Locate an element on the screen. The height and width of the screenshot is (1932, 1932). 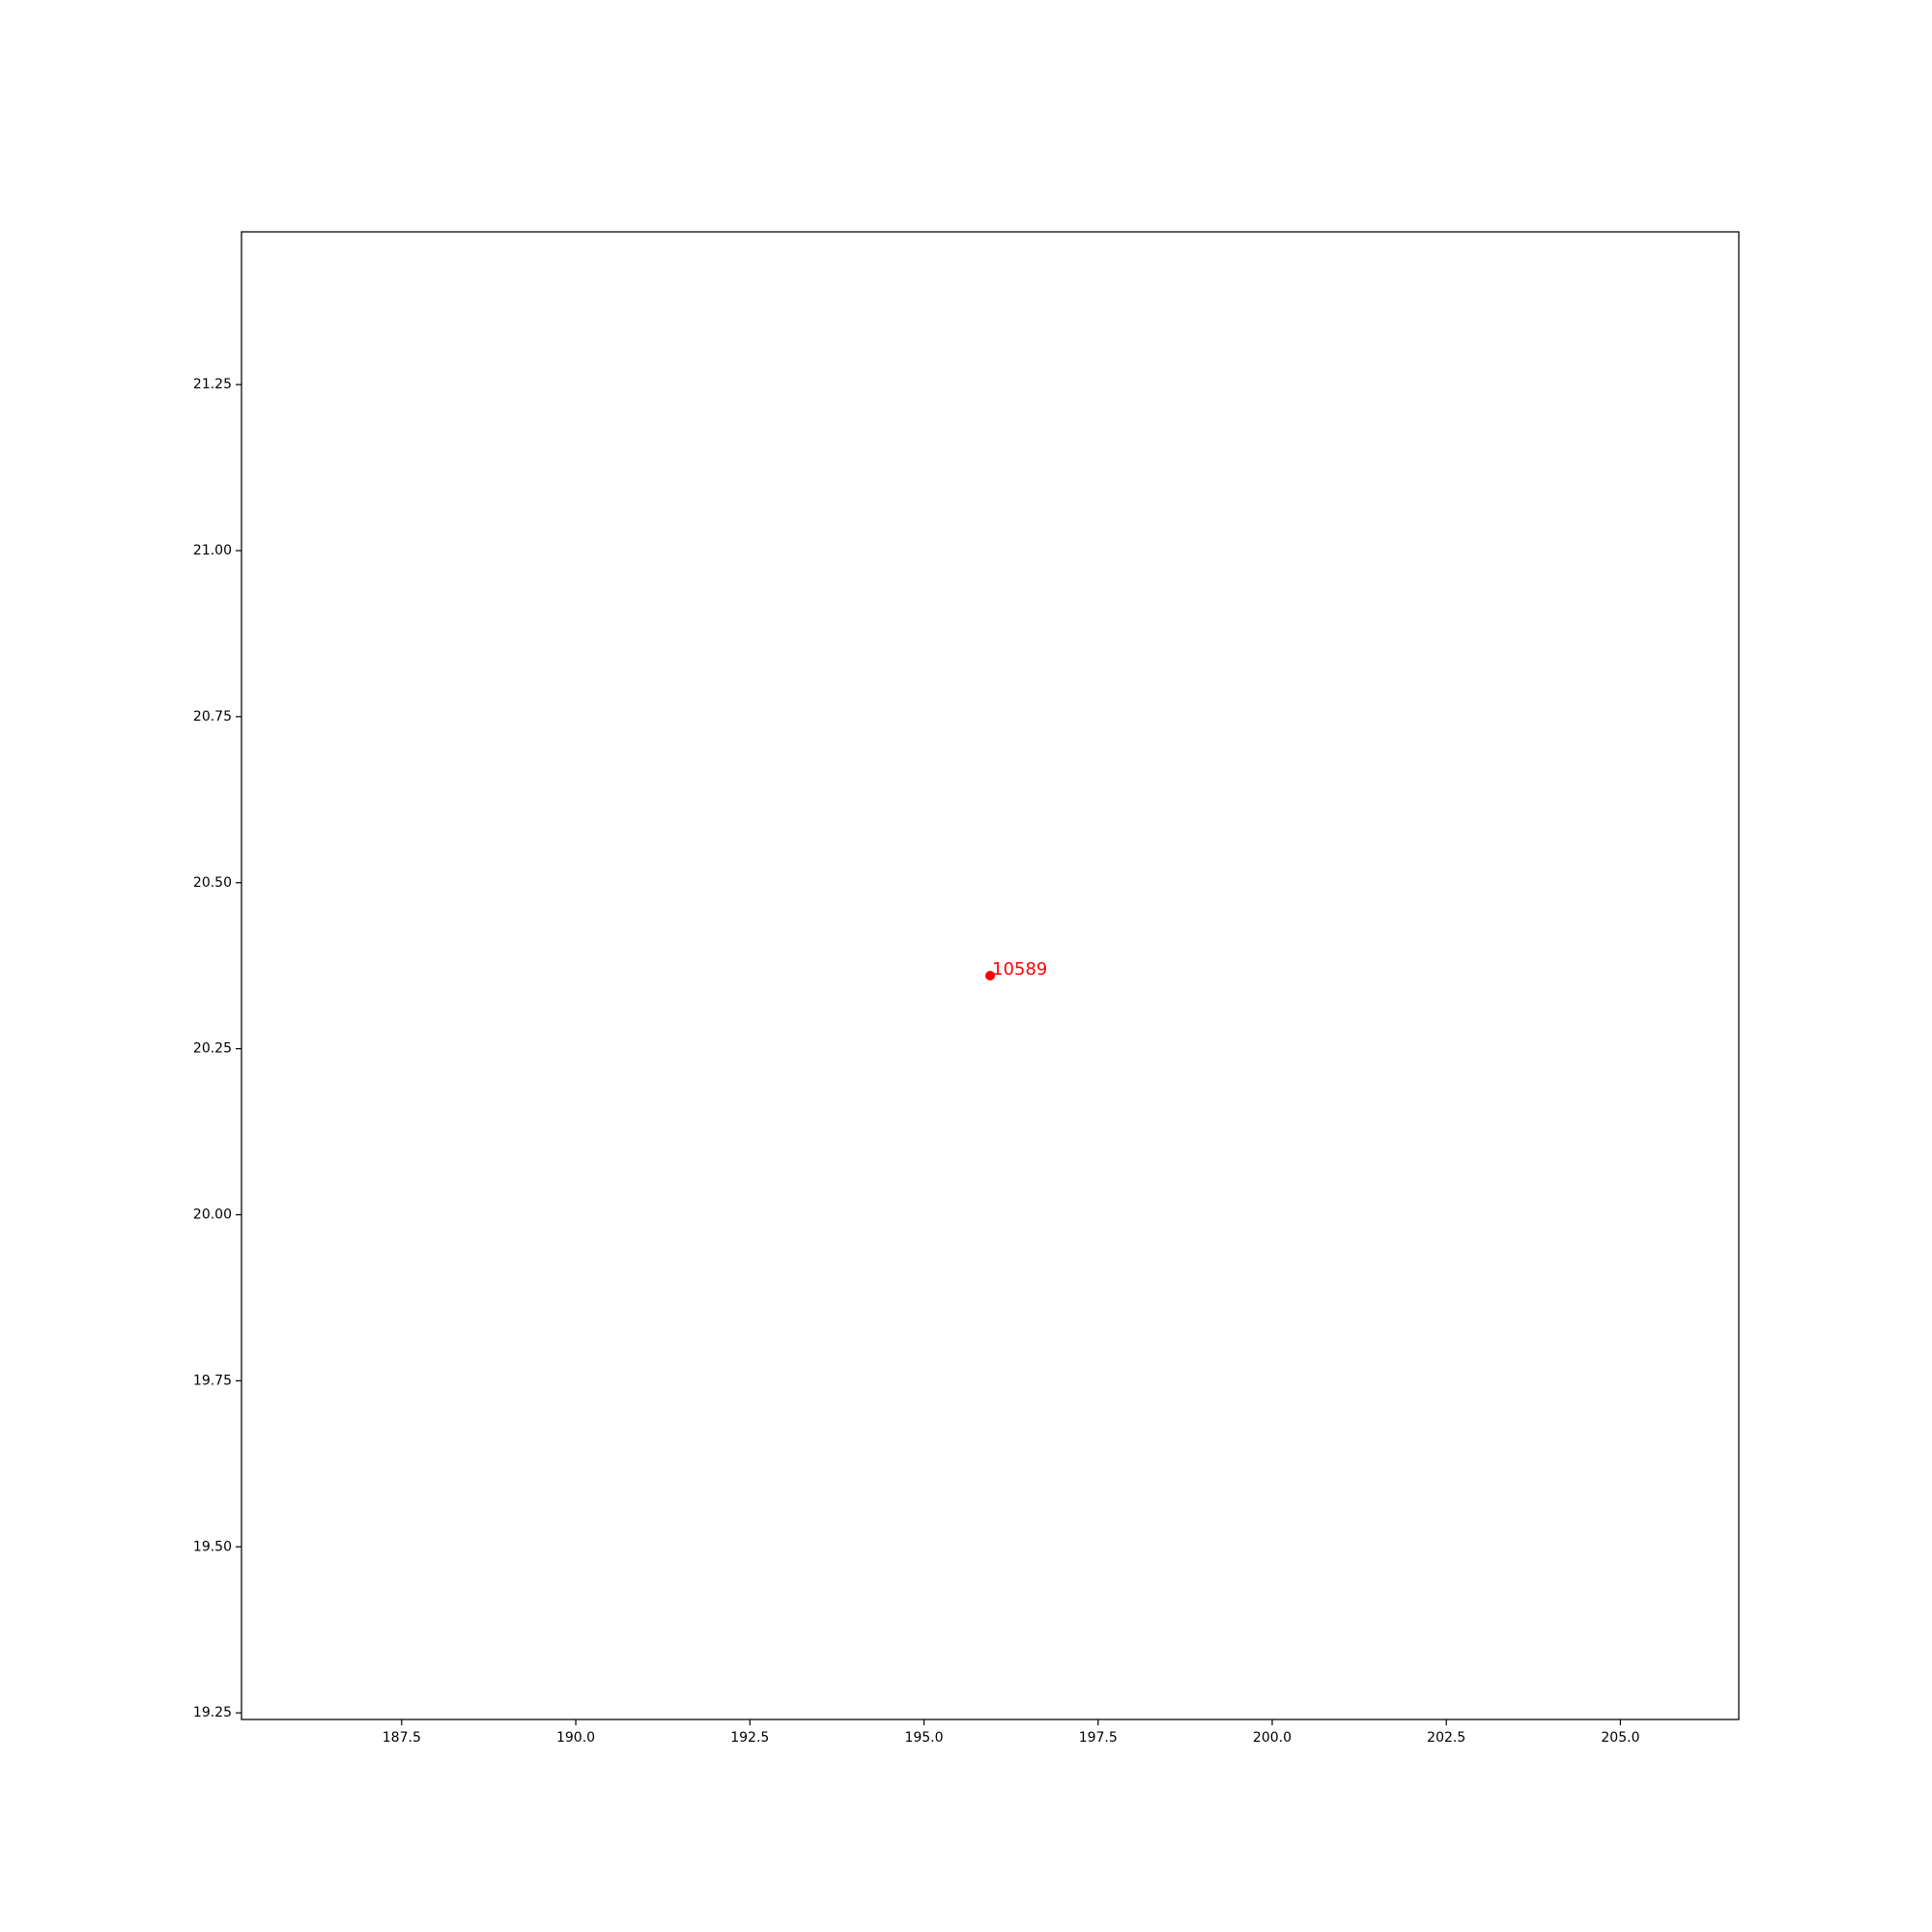
y-tick-label: 20.75 is located at coordinates (212, 716).